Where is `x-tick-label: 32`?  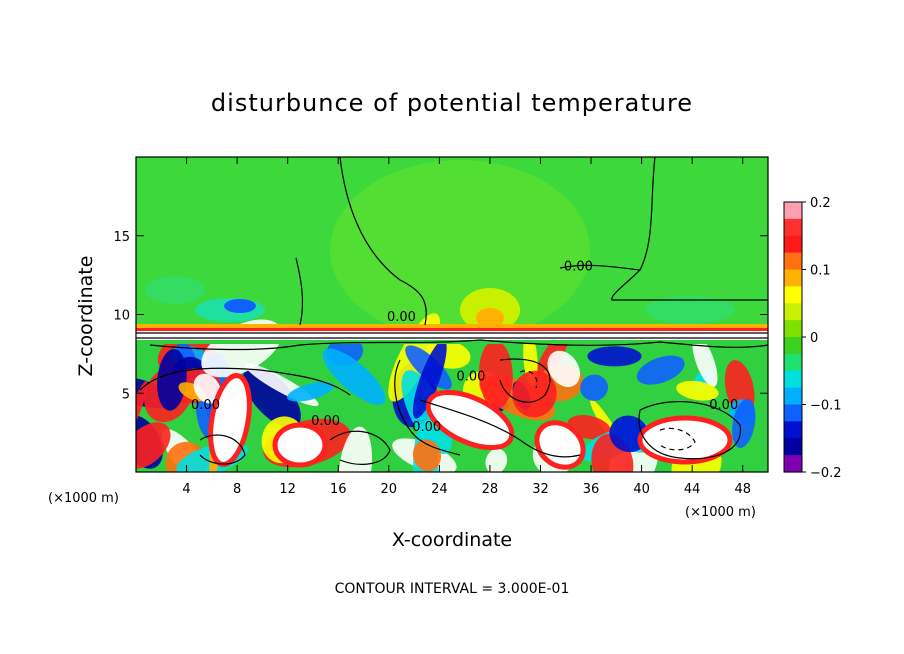 x-tick-label: 32 is located at coordinates (540, 489).